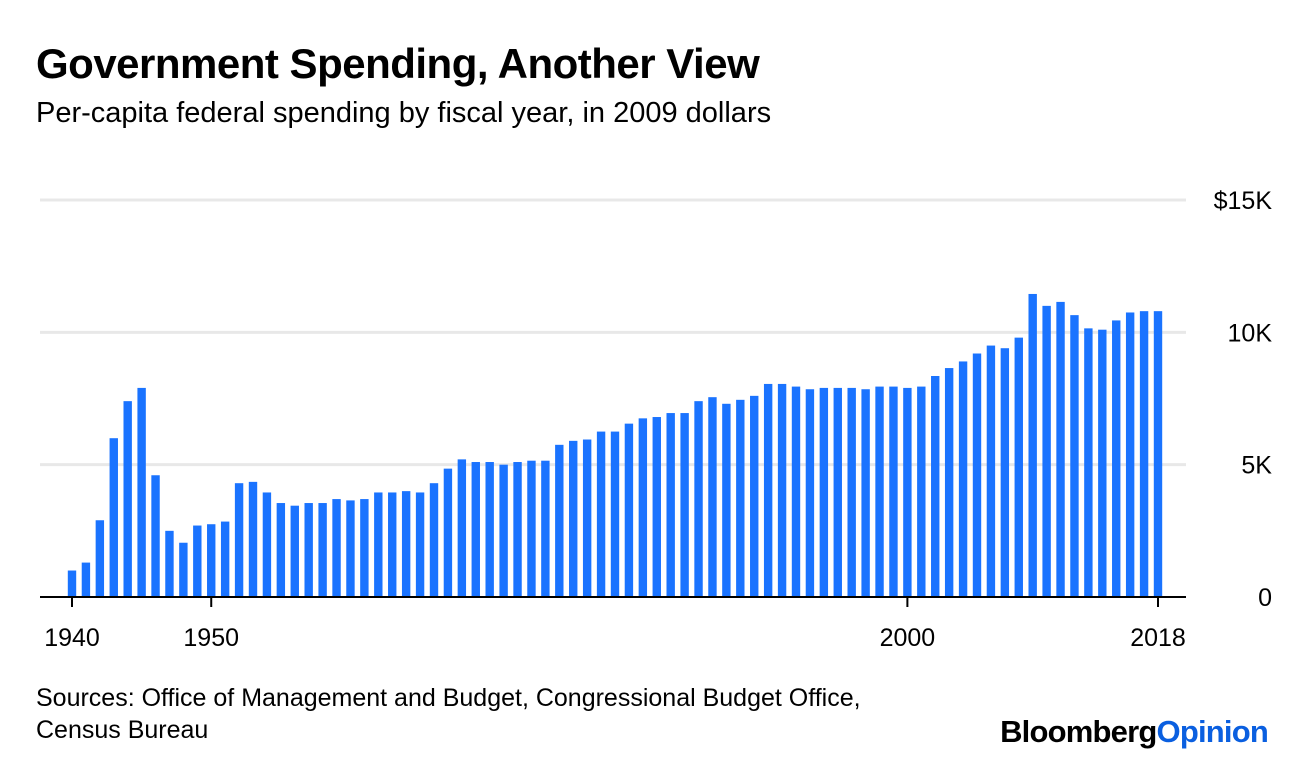 The image size is (1296, 764). I want to click on bar-1994, so click(824, 492).